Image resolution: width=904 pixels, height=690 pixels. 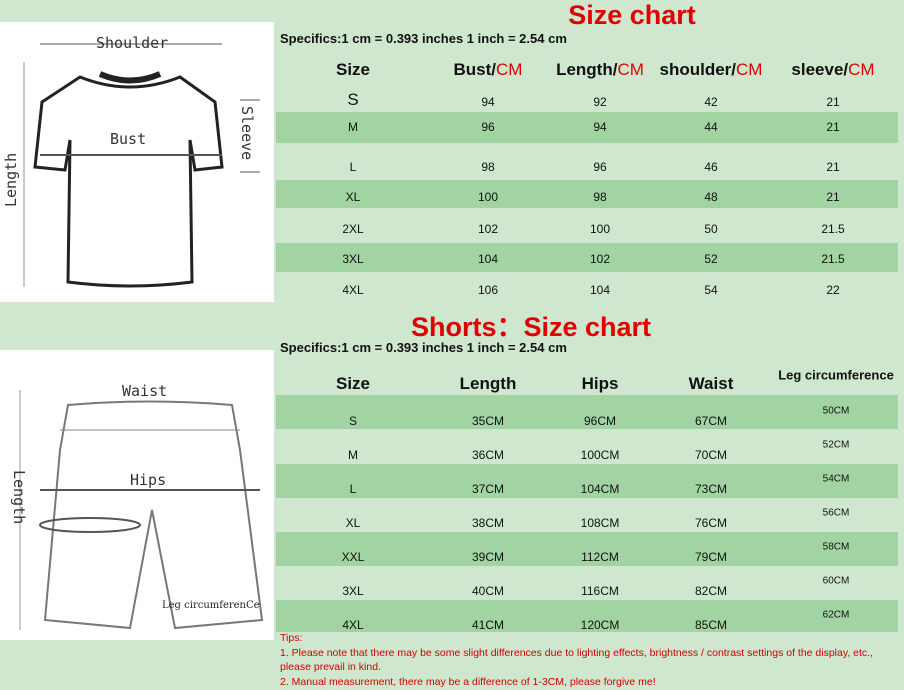 What do you see at coordinates (488, 167) in the screenshot?
I see `value-cell: 98` at bounding box center [488, 167].